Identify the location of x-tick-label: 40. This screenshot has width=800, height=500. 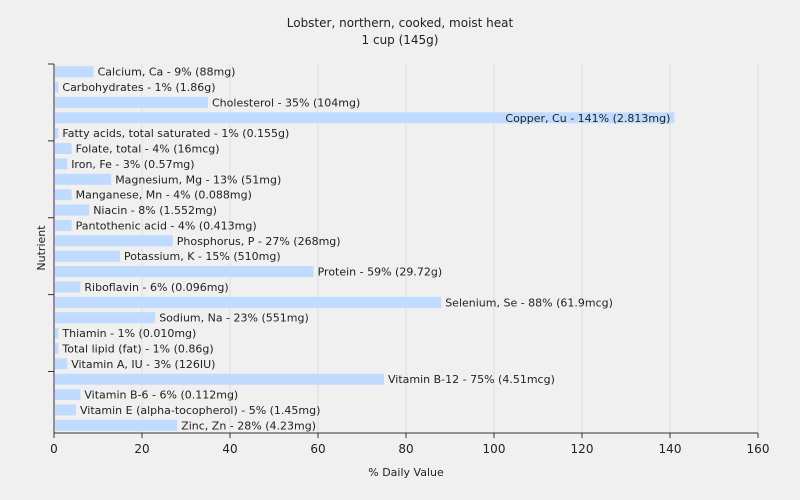
(229, 449).